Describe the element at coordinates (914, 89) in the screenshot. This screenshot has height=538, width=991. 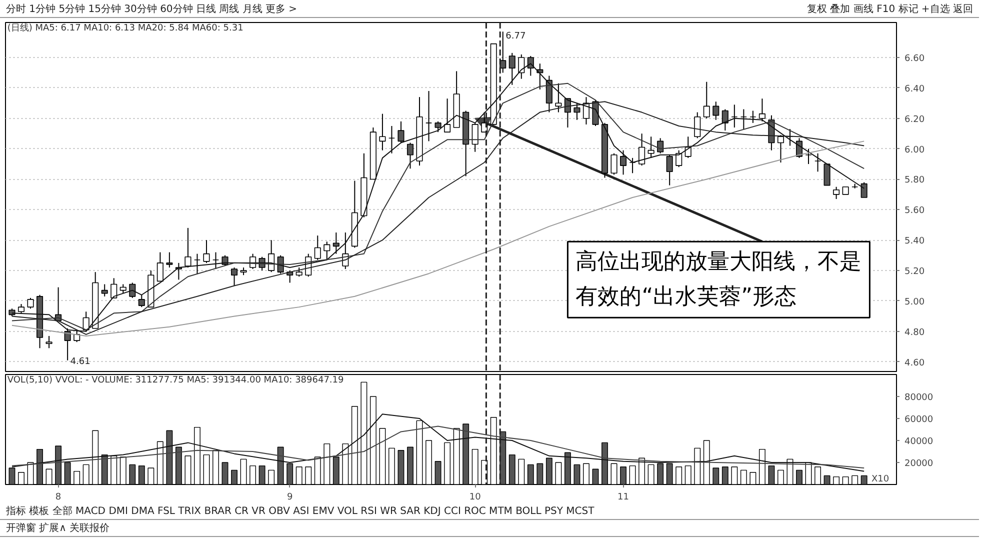
I see `y-tick-label: 6.40` at that location.